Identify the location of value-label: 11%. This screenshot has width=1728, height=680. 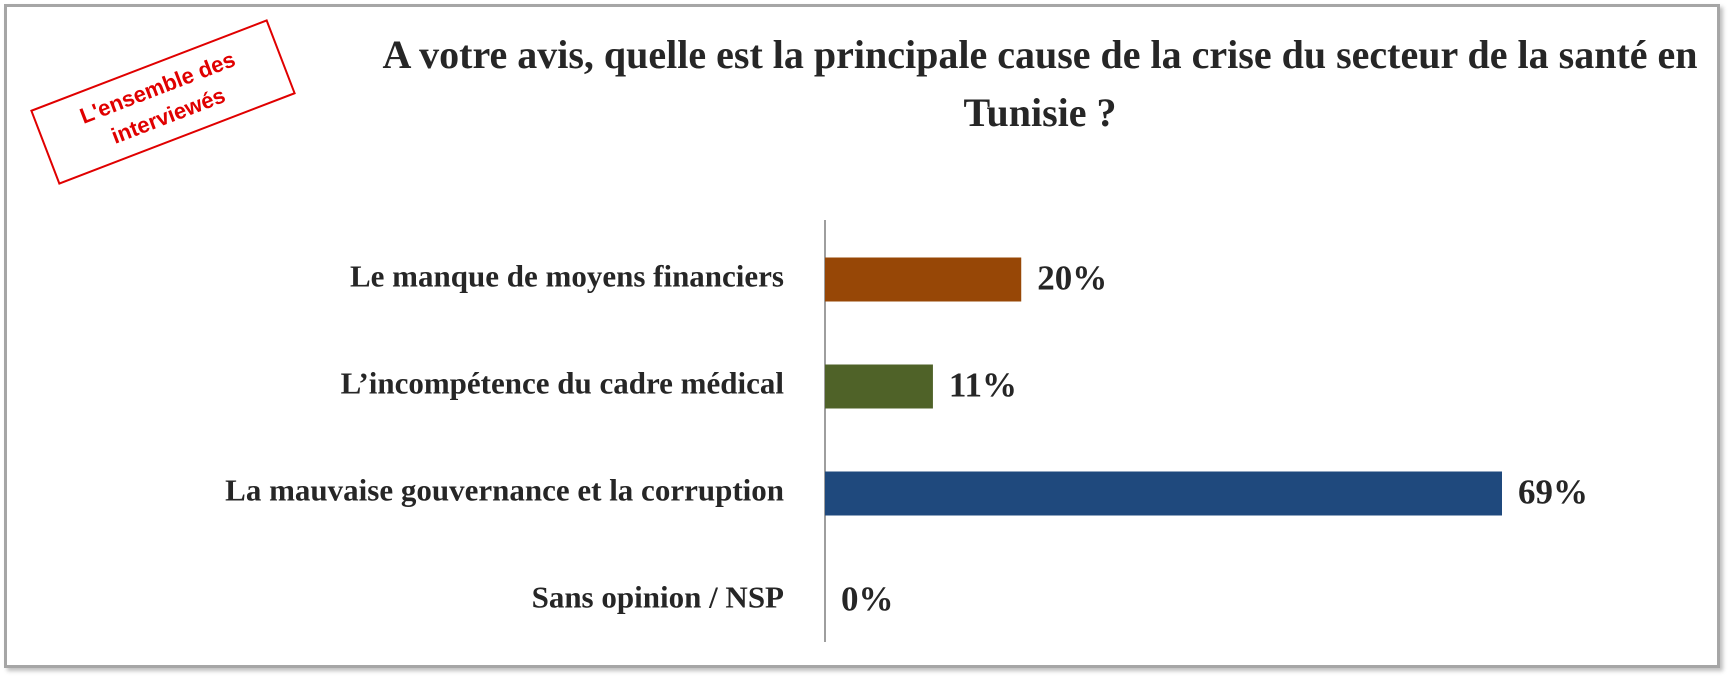
(983, 385).